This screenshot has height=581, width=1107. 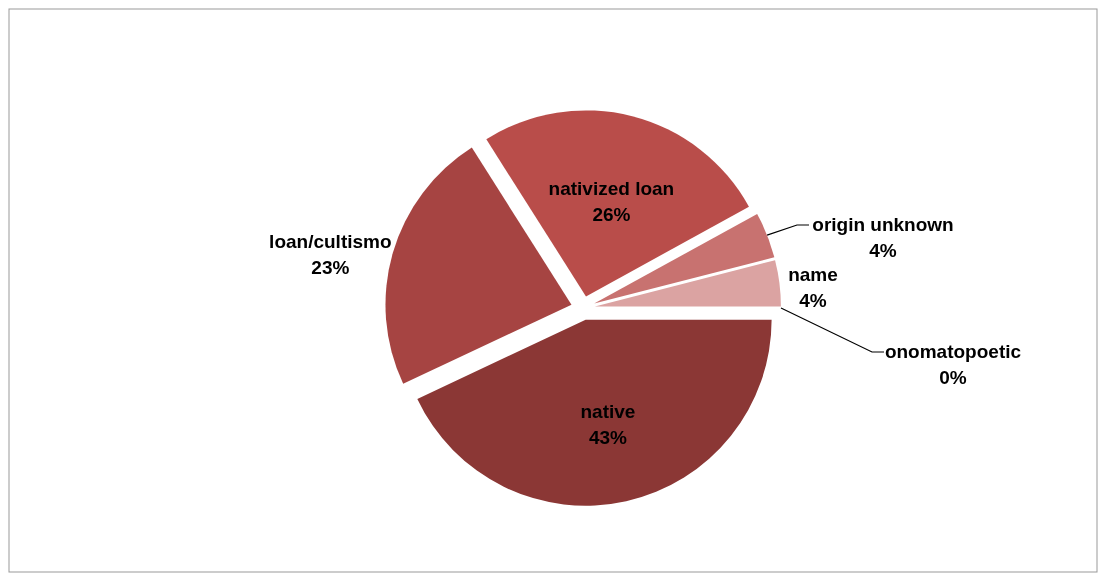 What do you see at coordinates (883, 224) in the screenshot?
I see `slice-label: origin unknown` at bounding box center [883, 224].